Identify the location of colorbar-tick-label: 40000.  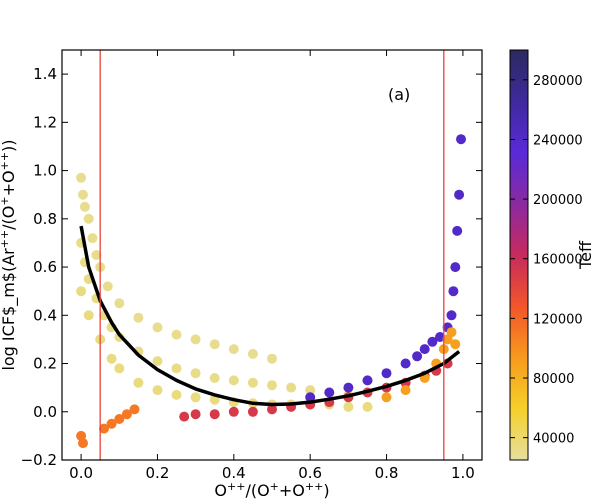
(553, 439).